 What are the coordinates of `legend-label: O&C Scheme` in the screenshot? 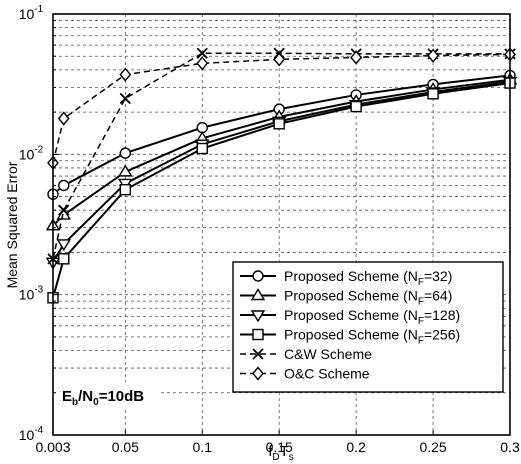 It's located at (327, 374).